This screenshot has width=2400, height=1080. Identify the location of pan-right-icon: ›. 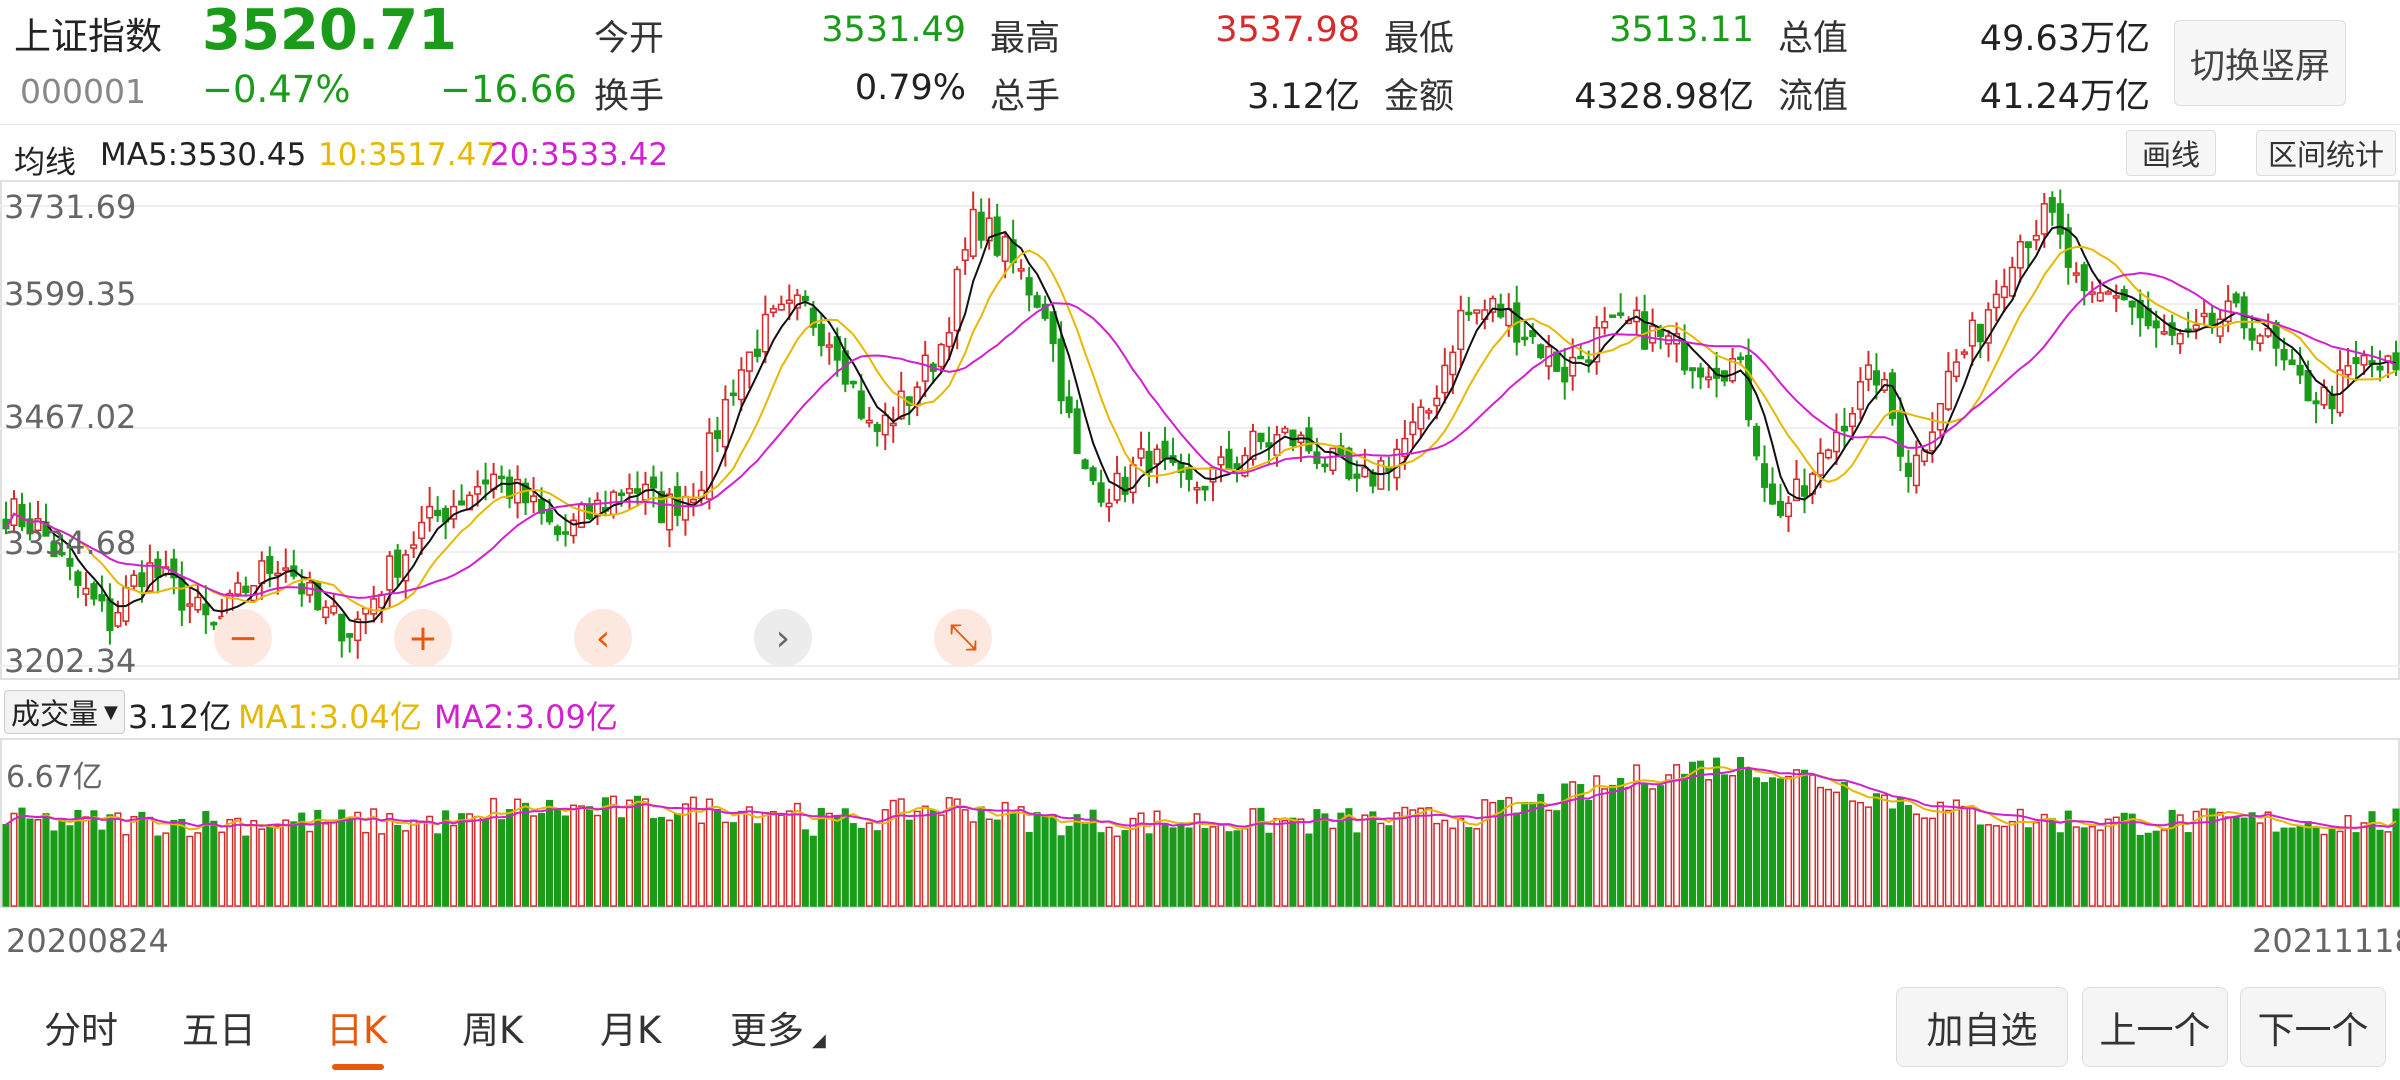
(783, 638).